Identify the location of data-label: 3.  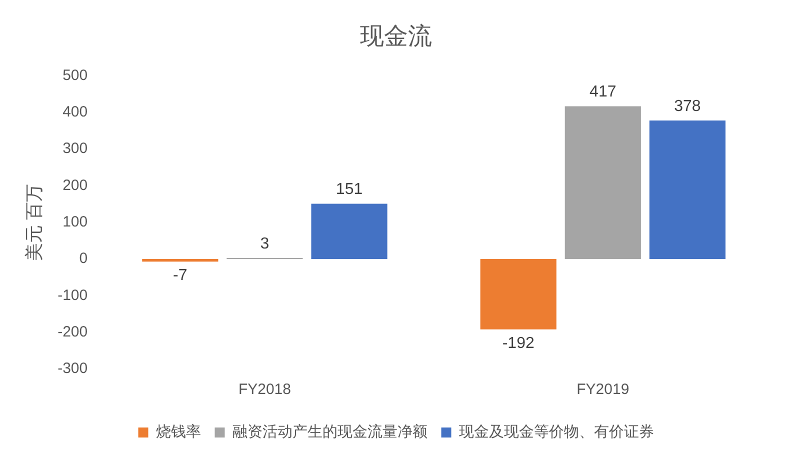
(265, 243).